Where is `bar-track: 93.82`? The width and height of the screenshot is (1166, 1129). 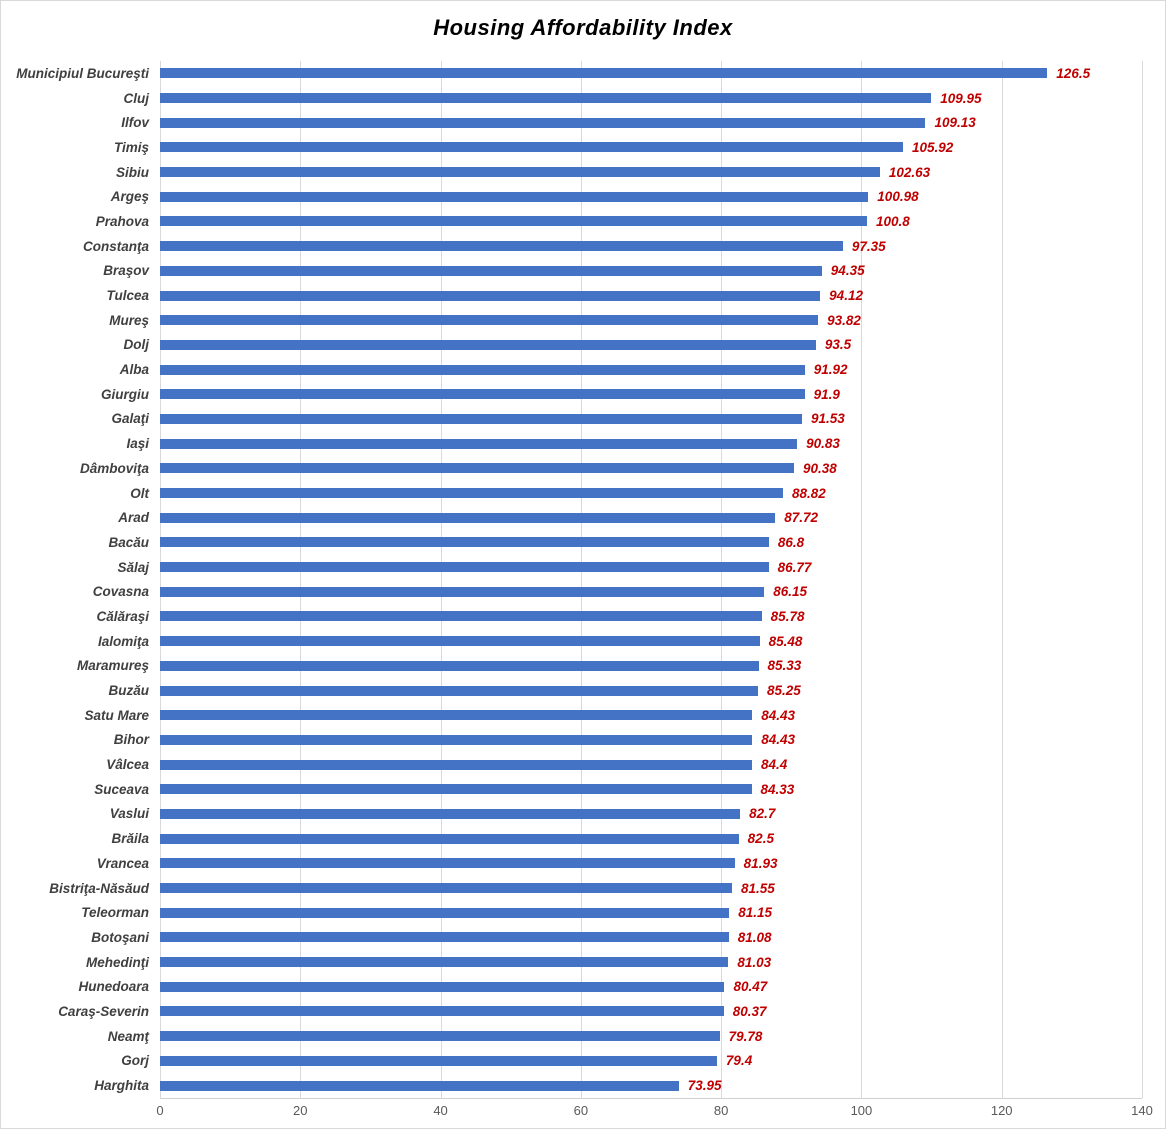
bar-track: 93.82 is located at coordinates (651, 320).